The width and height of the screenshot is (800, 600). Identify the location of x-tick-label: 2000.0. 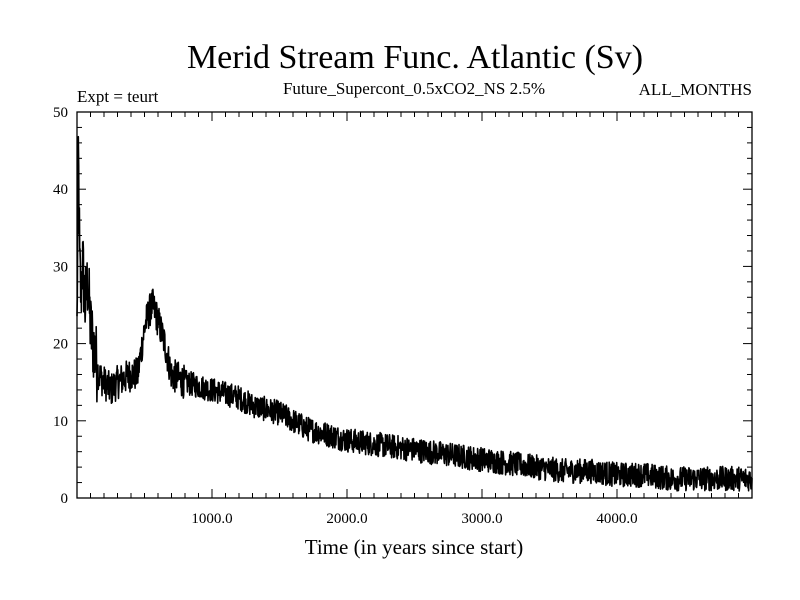
(346, 519).